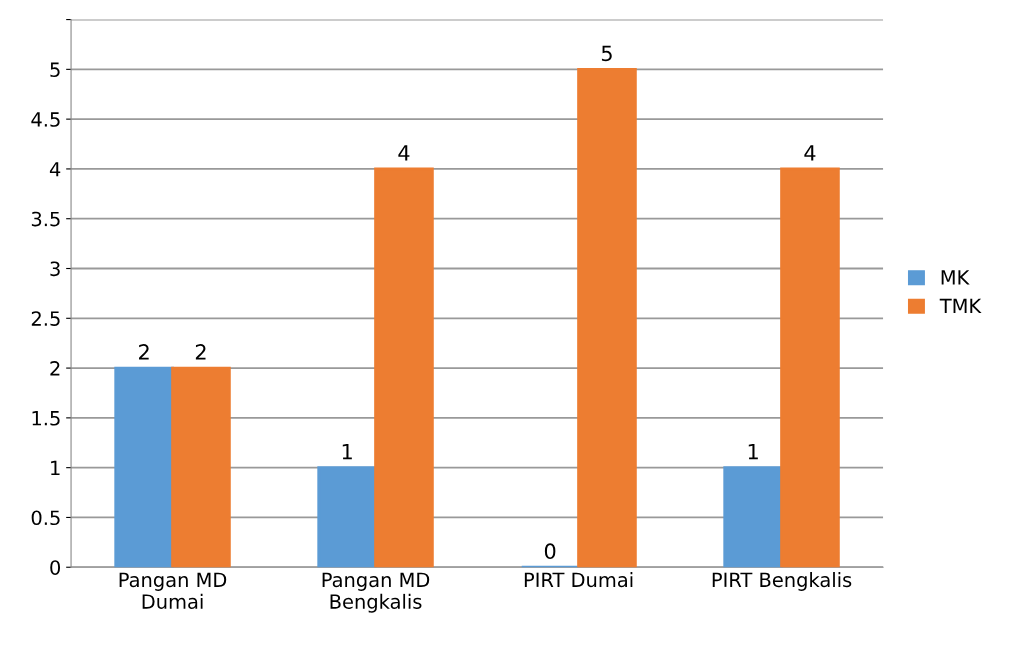  I want to click on y-tick-label: 3.5, so click(45, 219).